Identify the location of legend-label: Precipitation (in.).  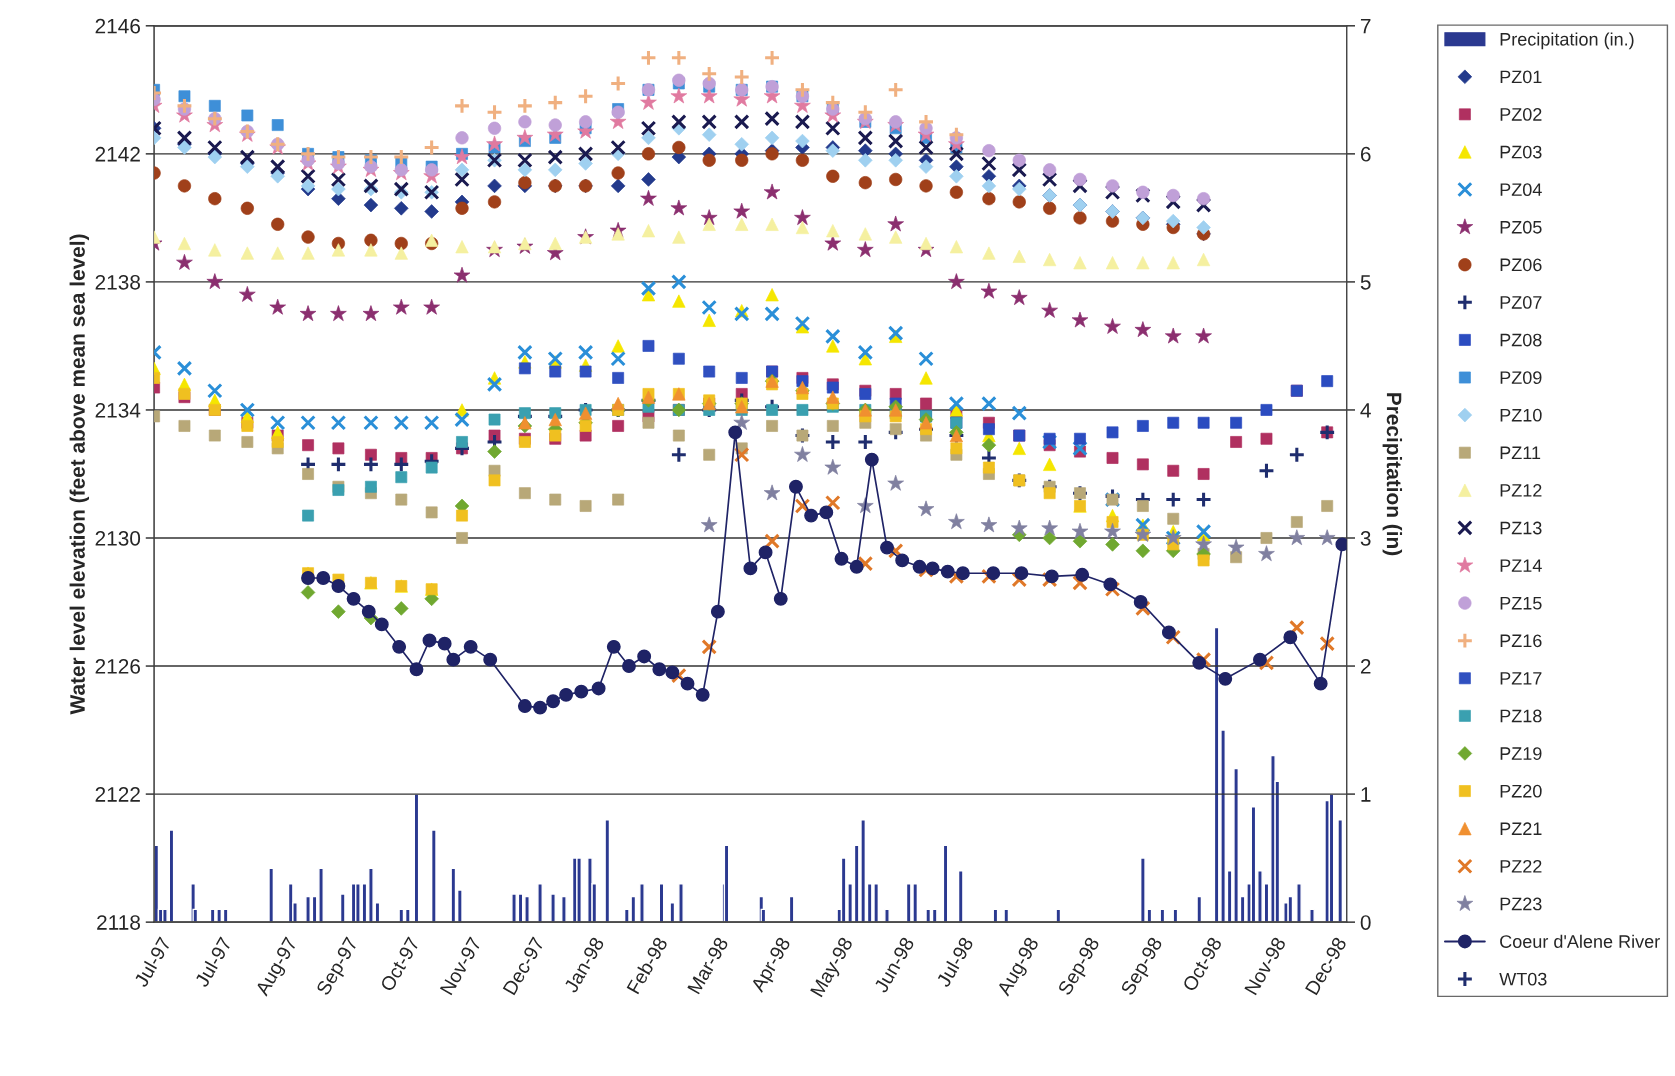
(1567, 41).